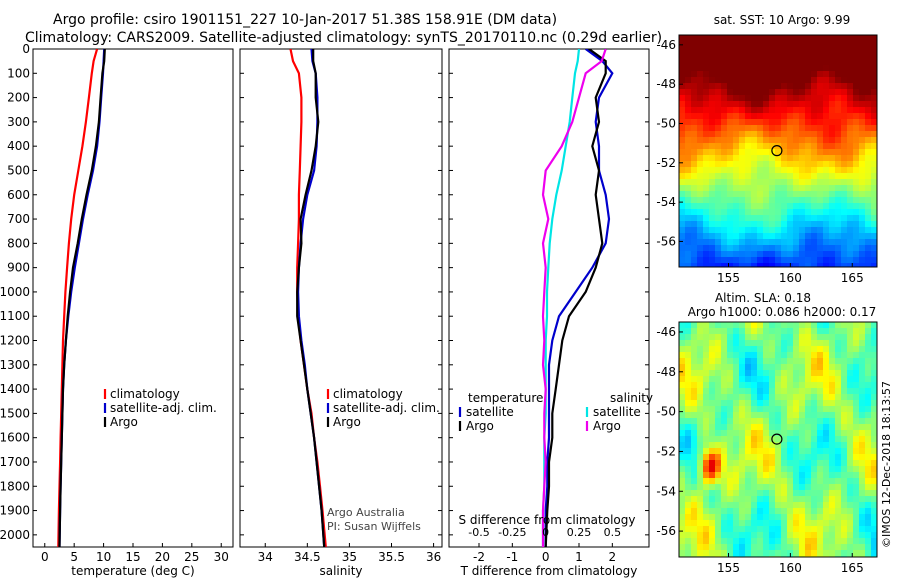  What do you see at coordinates (18, 243) in the screenshot?
I see `y-tick-label: 800` at bounding box center [18, 243].